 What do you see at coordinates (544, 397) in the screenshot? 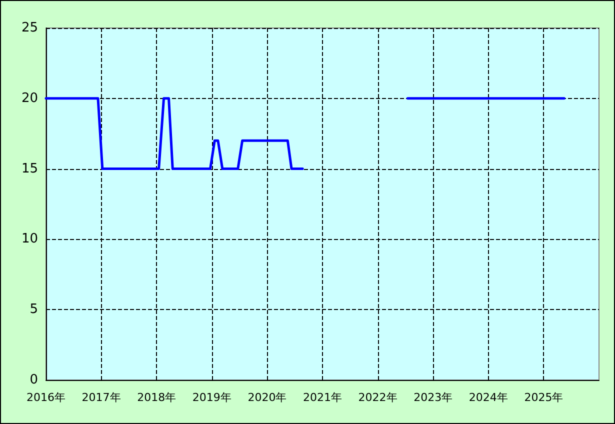
I see `x-tick-label: 2025年` at bounding box center [544, 397].